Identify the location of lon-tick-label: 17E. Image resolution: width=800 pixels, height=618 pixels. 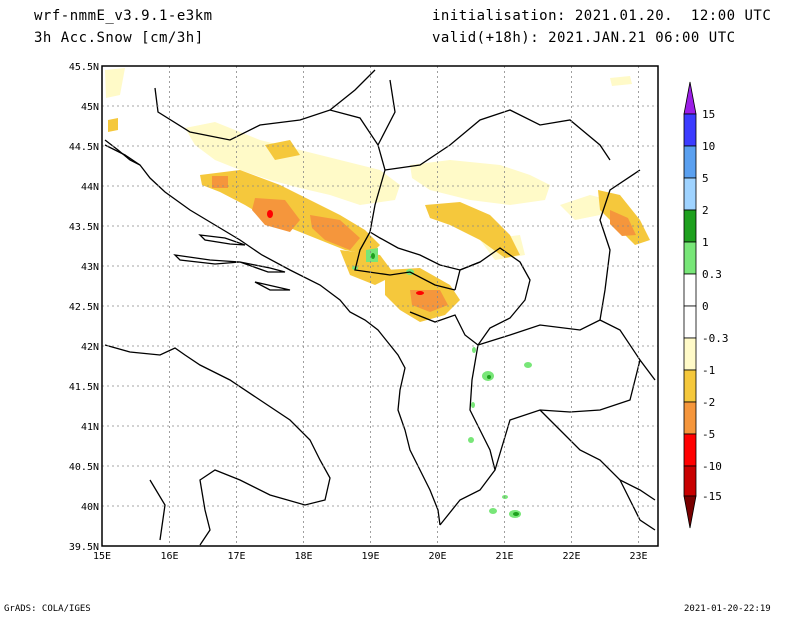
(236, 556).